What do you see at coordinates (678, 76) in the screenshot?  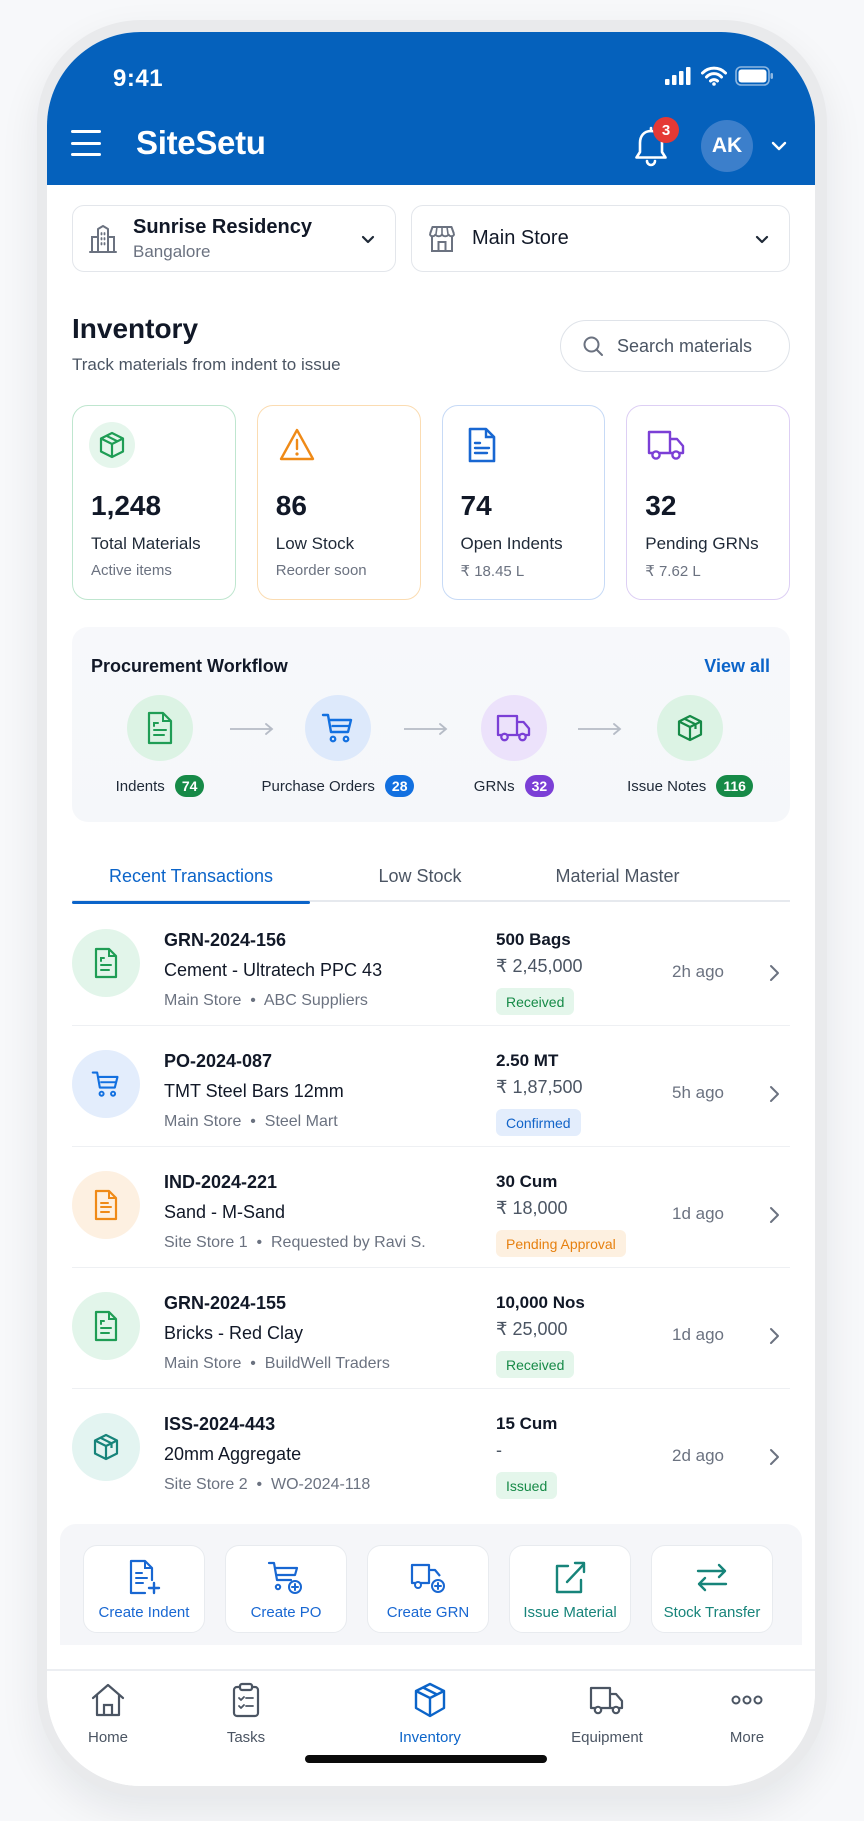 I see `signal-icon` at bounding box center [678, 76].